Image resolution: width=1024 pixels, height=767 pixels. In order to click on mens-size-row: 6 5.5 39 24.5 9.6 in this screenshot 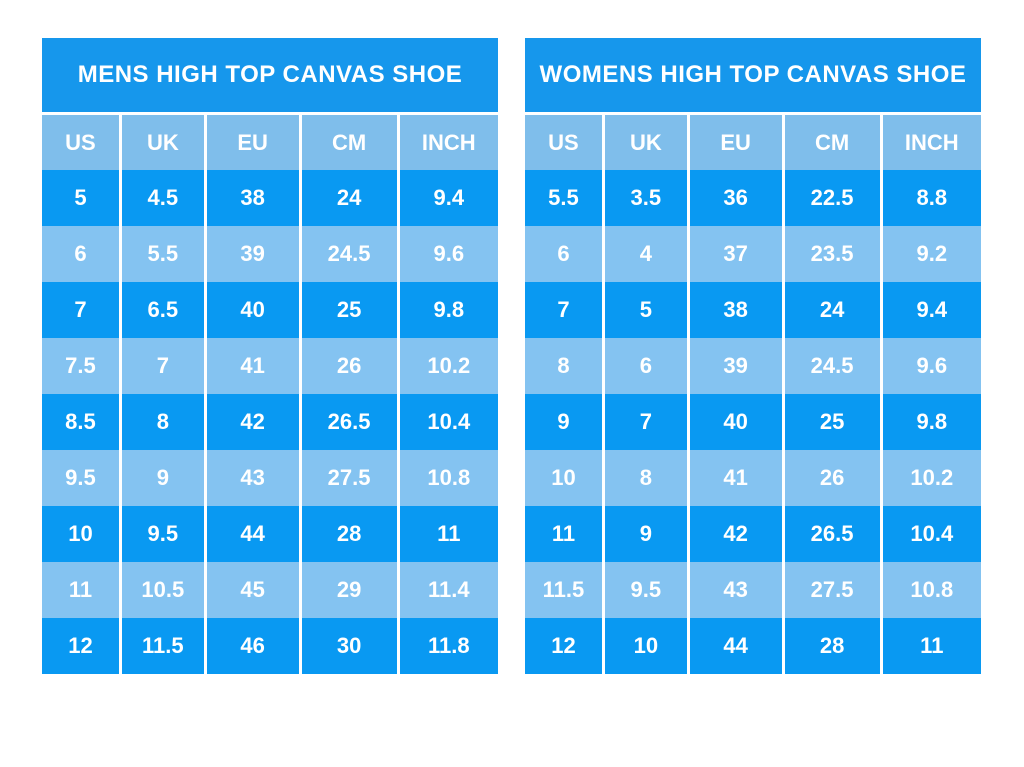, I will do `click(270, 254)`.